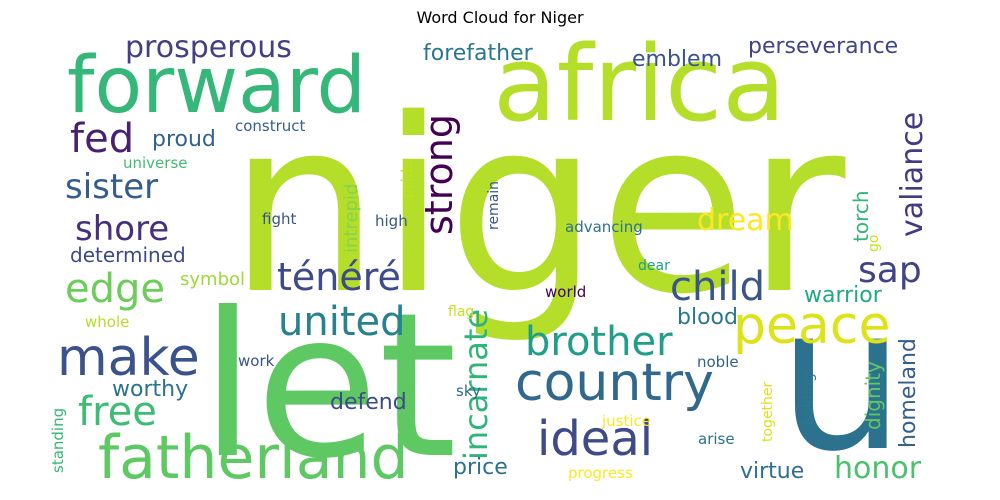 Image resolution: width=1000 pixels, height=500 pixels. What do you see at coordinates (912, 174) in the screenshot?
I see `word-valiance: valiance` at bounding box center [912, 174].